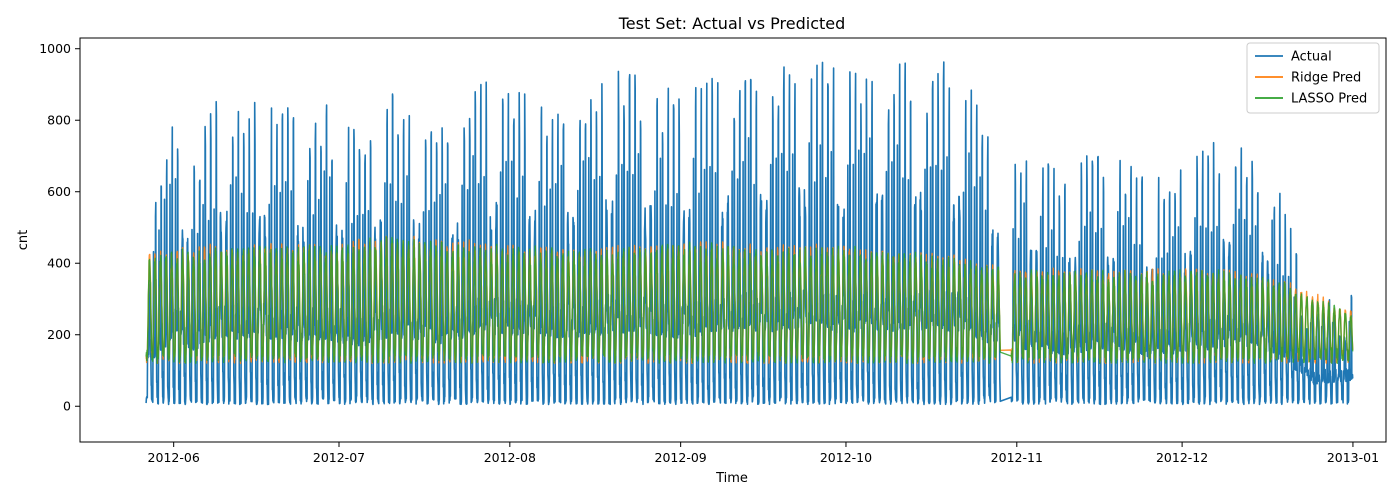 Image resolution: width=1400 pixels, height=504 pixels. I want to click on x-tick-label: 2012-09, so click(681, 457).